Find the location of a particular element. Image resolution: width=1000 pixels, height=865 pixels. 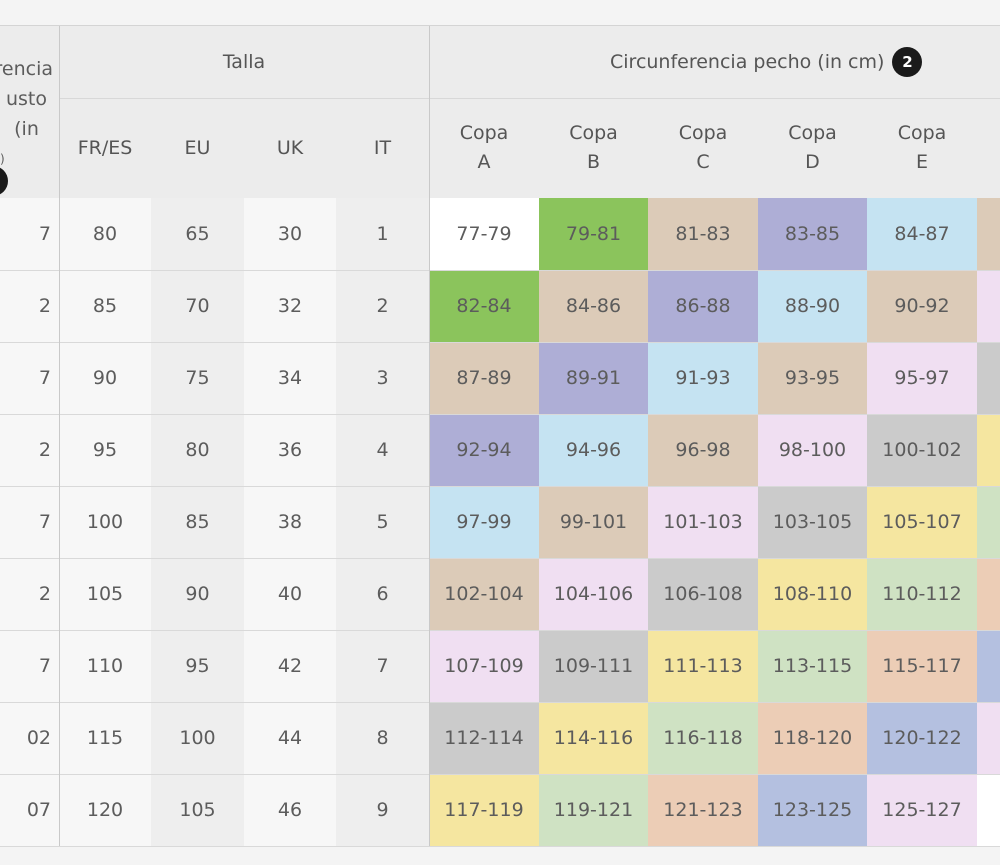

size-value: 34 is located at coordinates (290, 378).